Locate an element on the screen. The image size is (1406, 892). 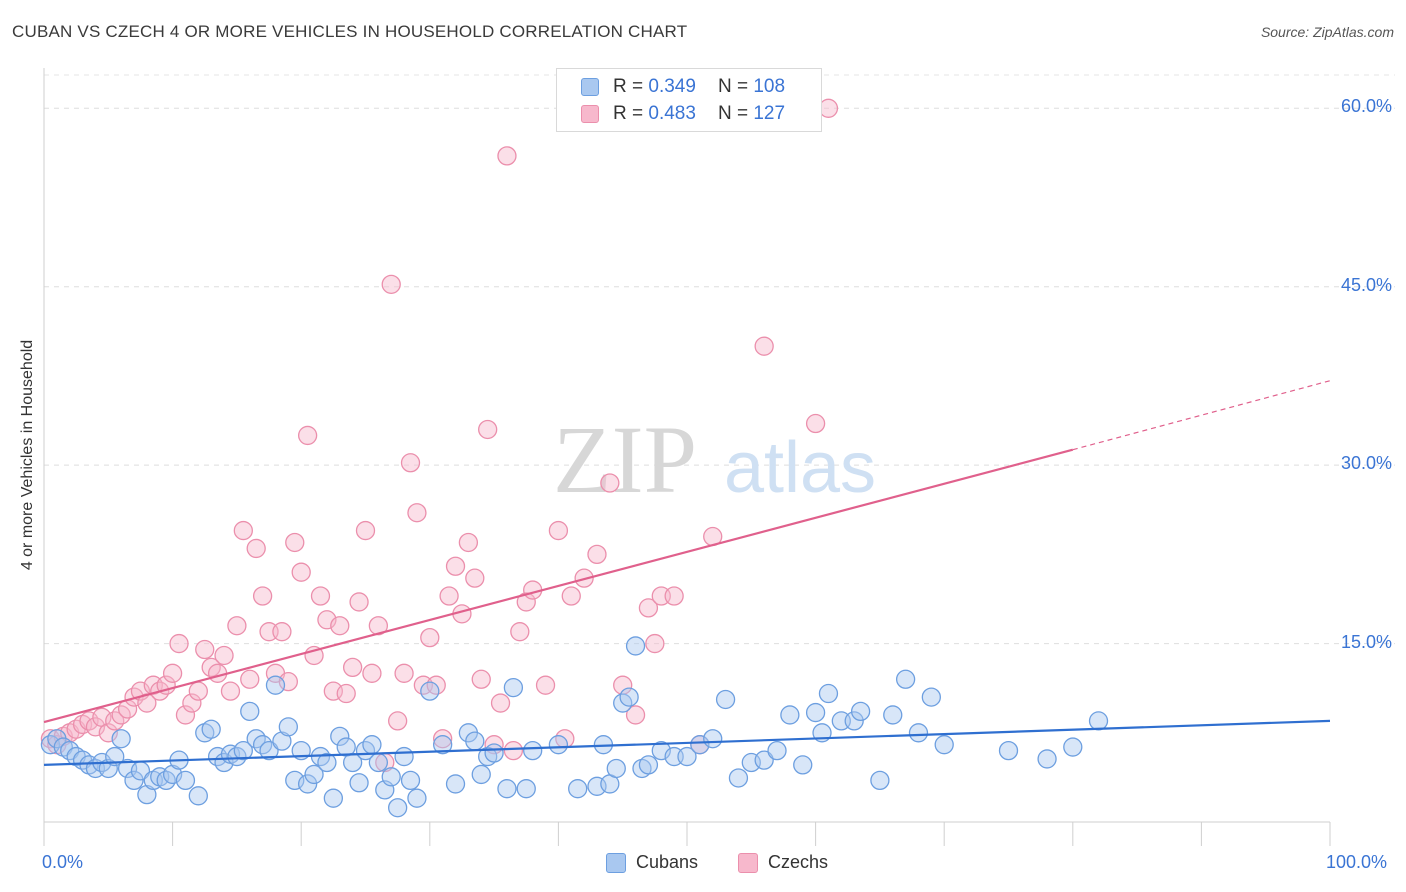
watermark-zip: ZIP is located at coordinates (625, 459).